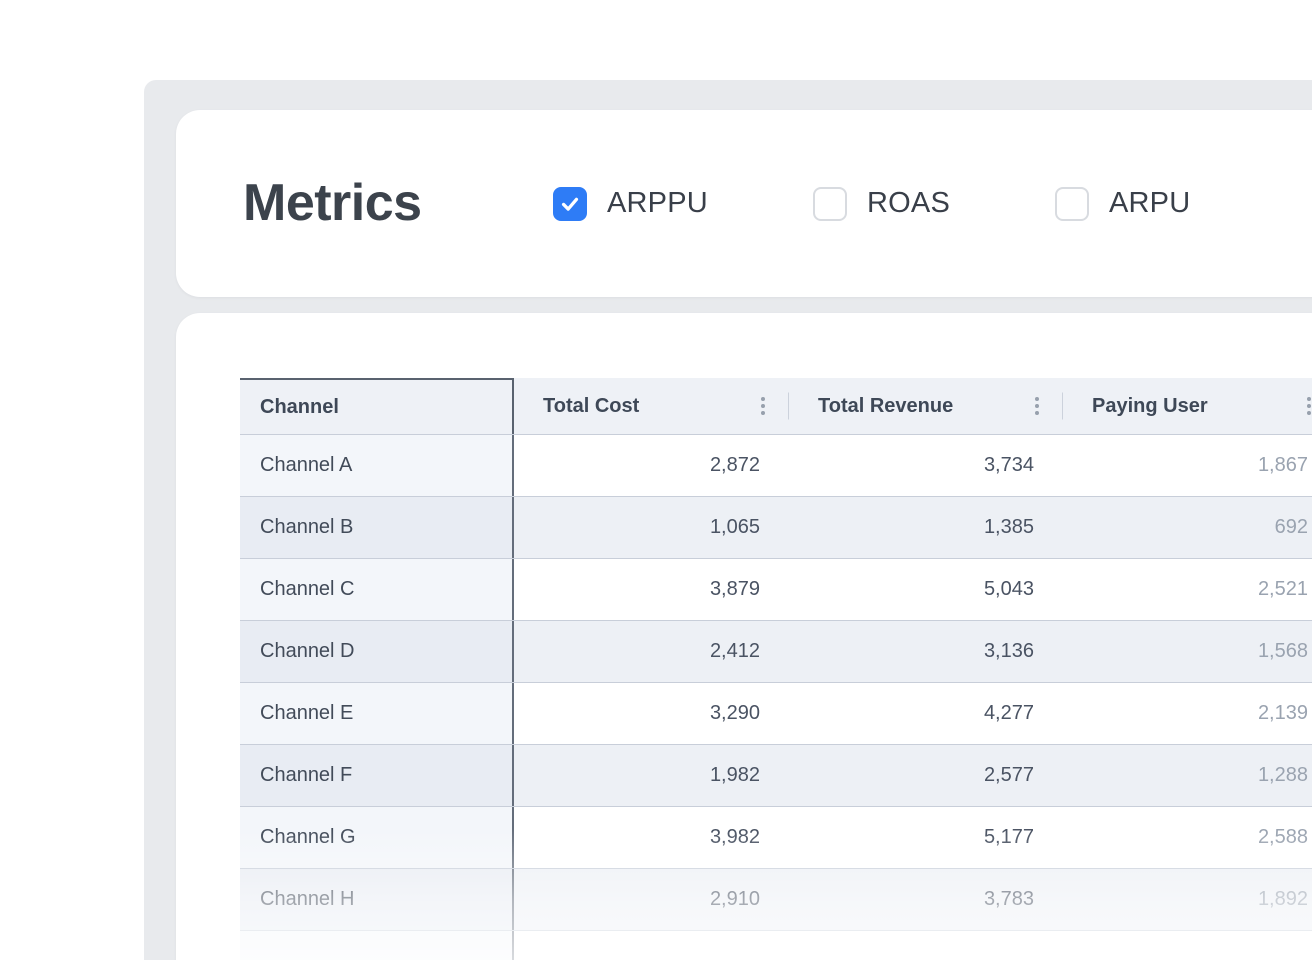 This screenshot has height=960, width=1312. I want to click on column-header-total-revenue: Total Revenue, so click(926, 406).